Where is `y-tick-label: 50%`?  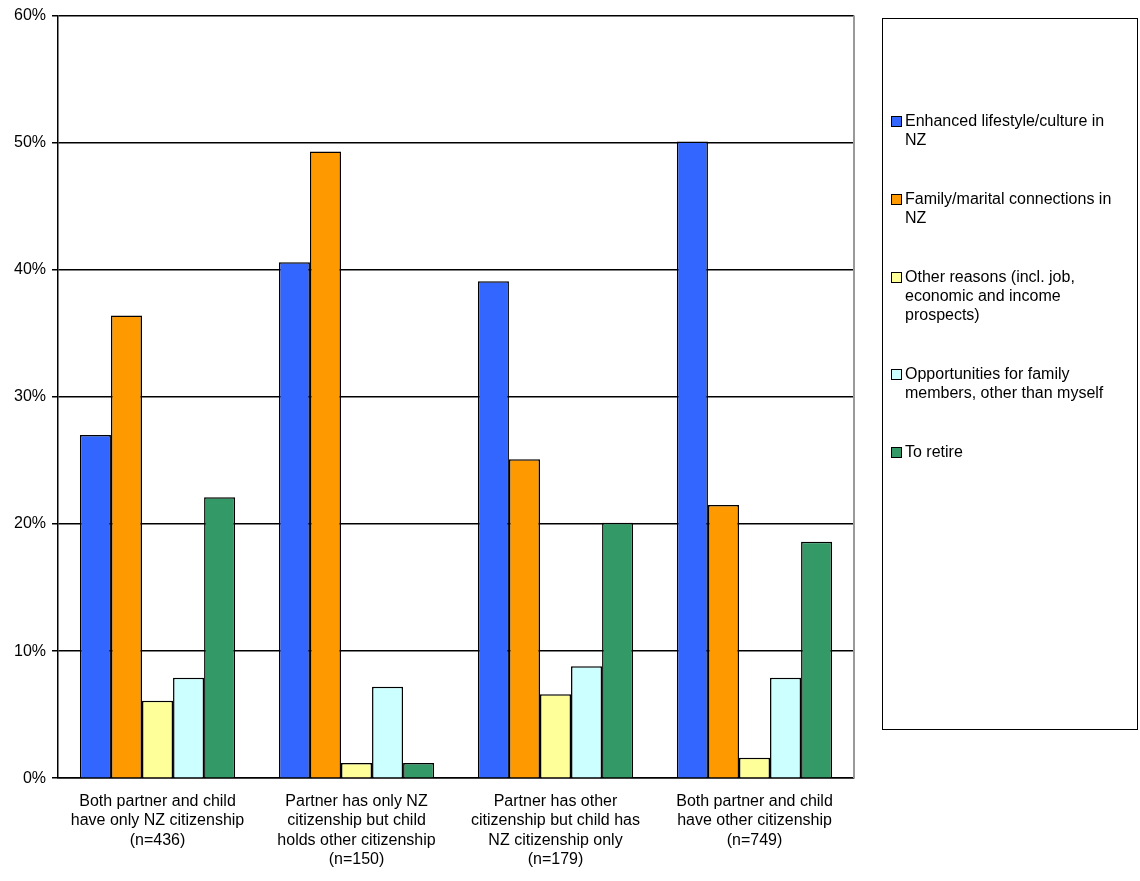
y-tick-label: 50% is located at coordinates (30, 142).